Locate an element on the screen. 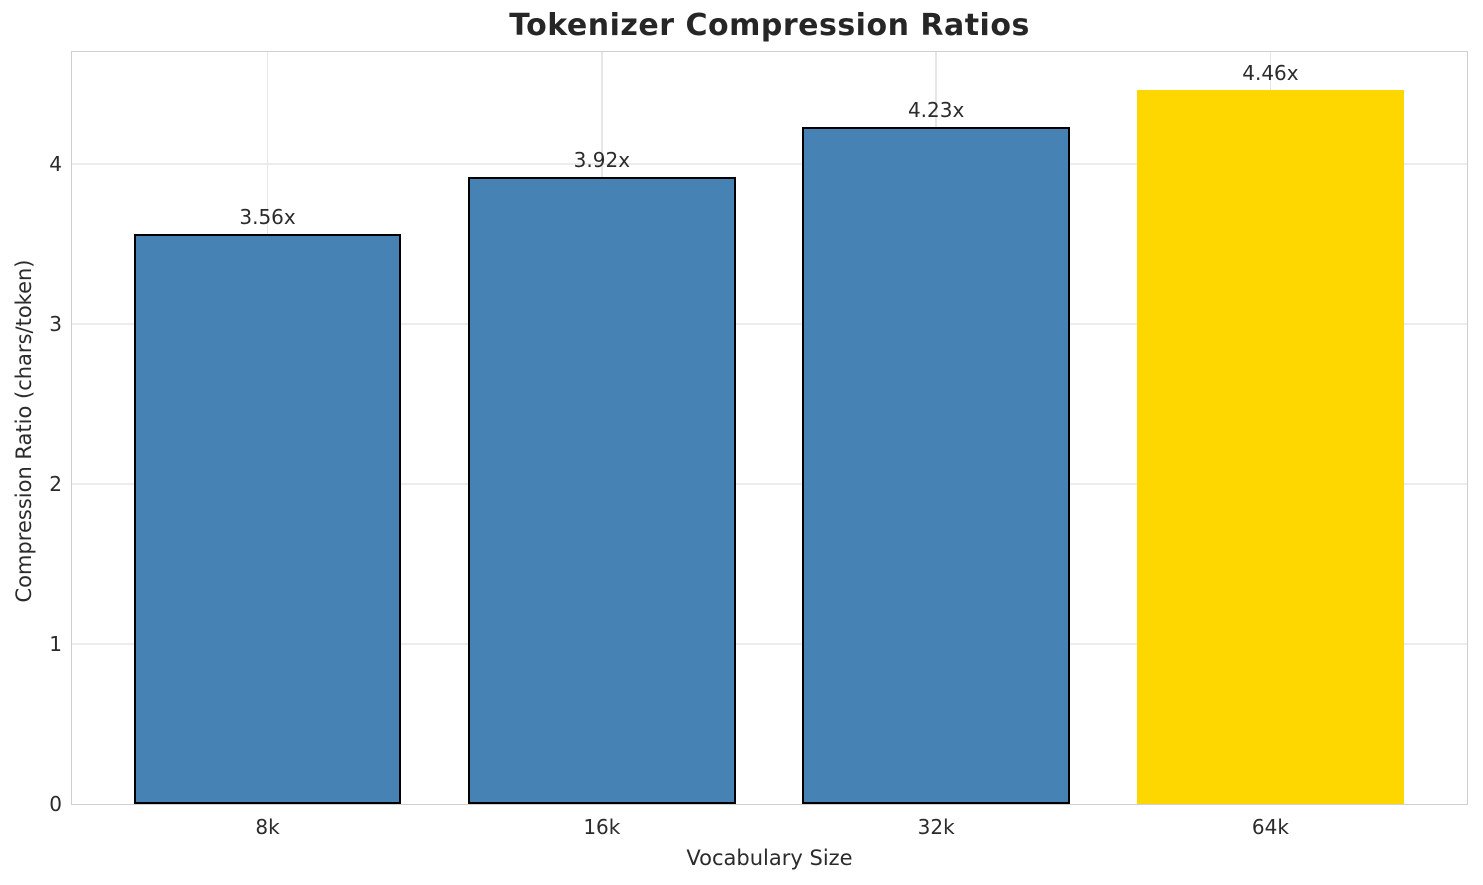 The width and height of the screenshot is (1483, 885). chart-title: Tokenizer Compression Ratios is located at coordinates (769, 25).